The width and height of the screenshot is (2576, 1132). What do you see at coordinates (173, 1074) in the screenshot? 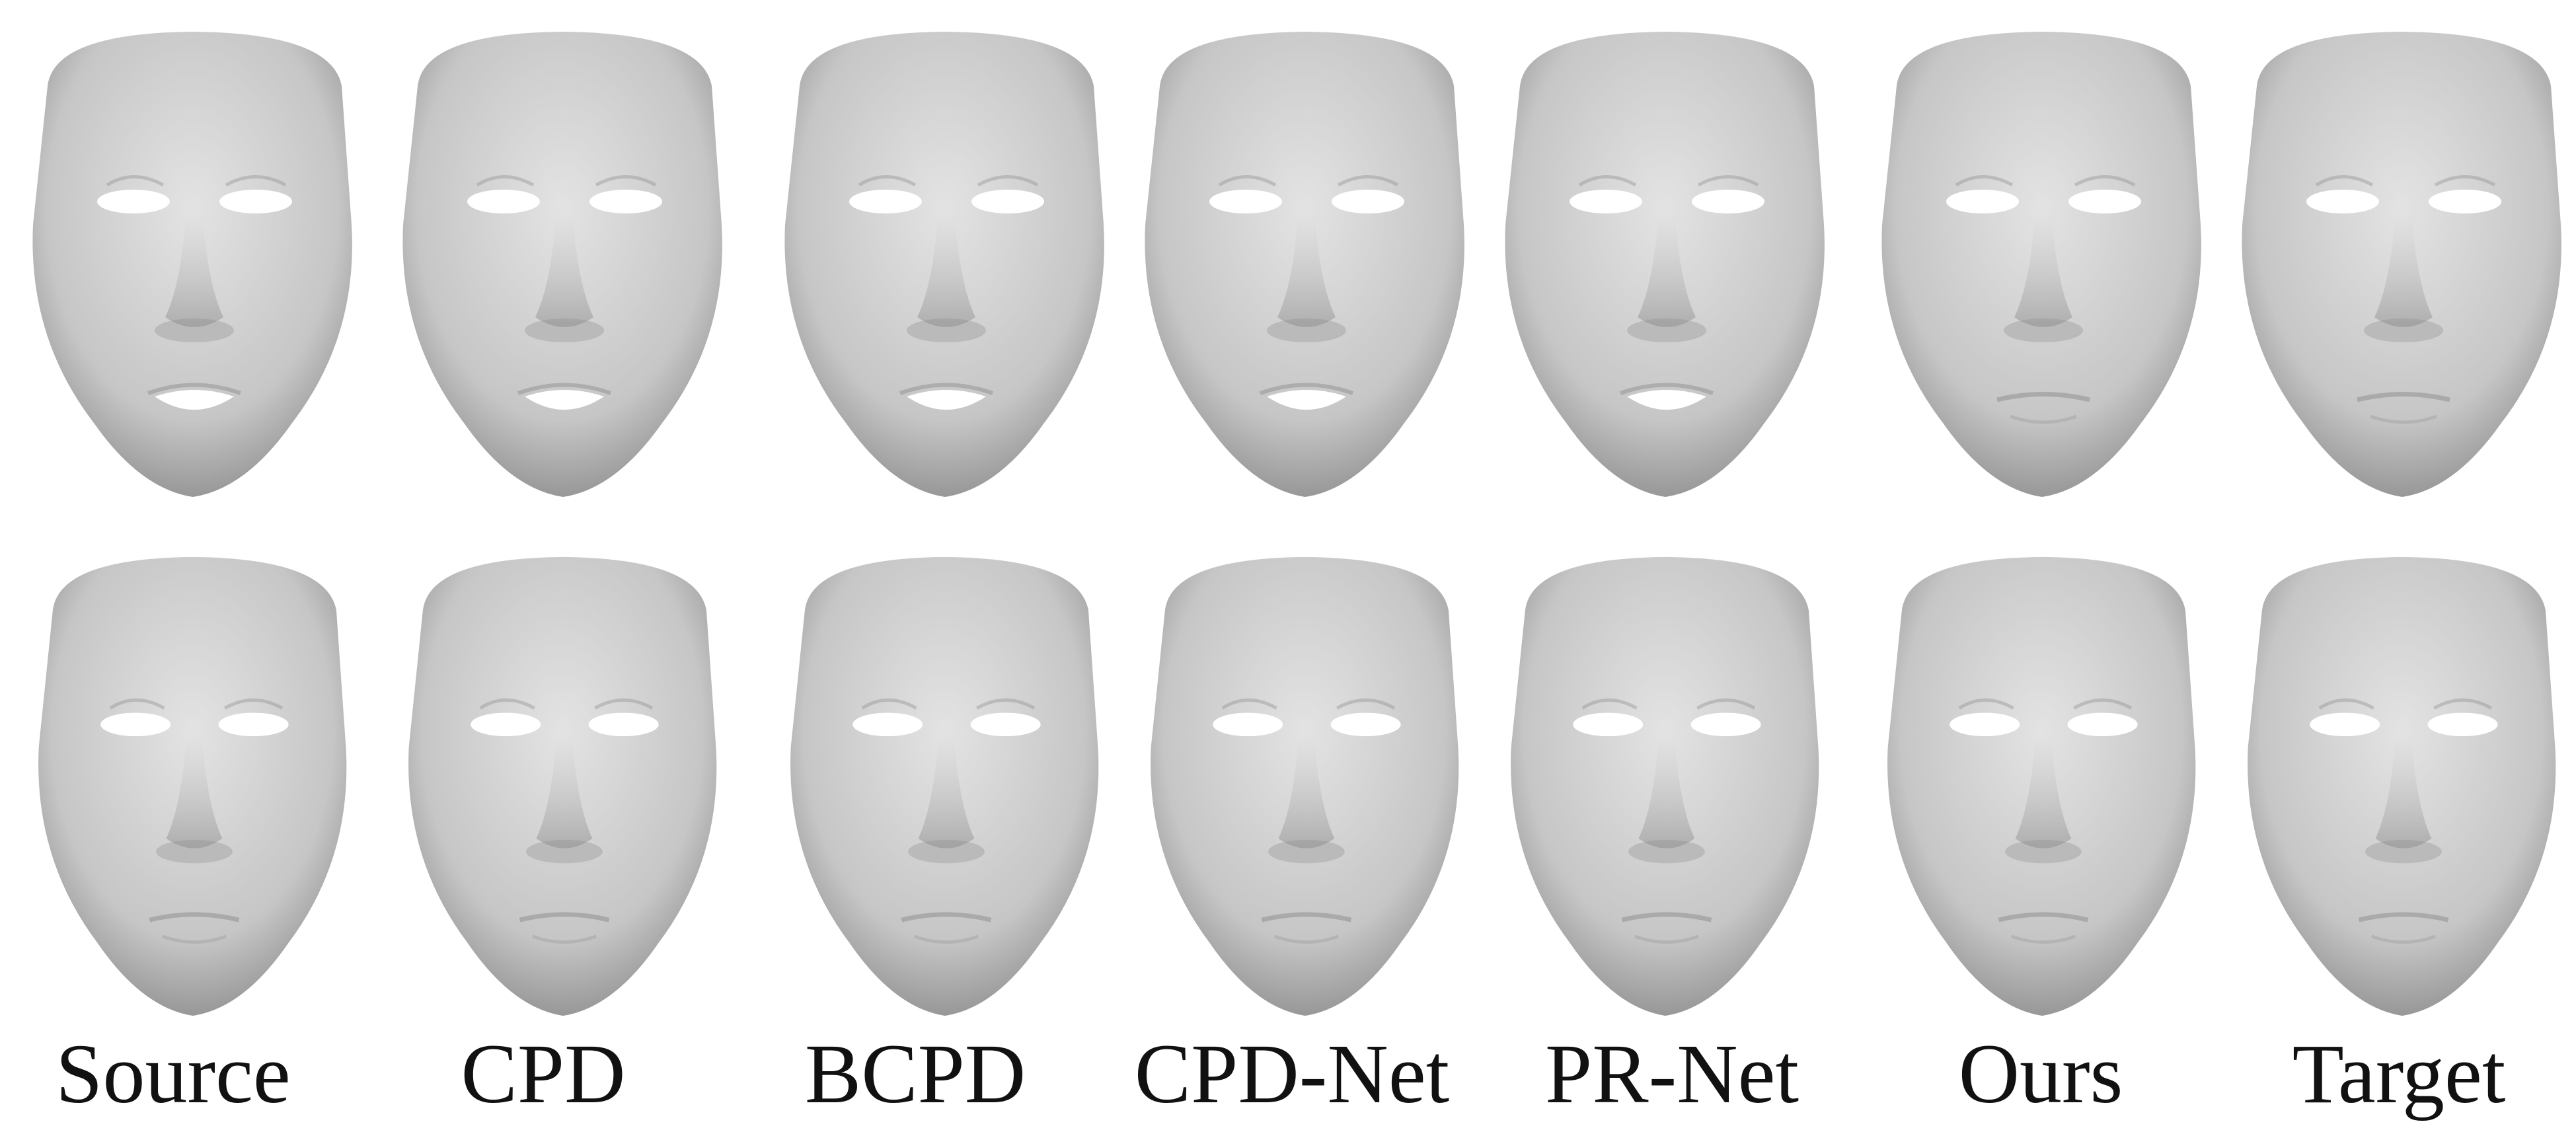
I see `label-source: Source` at bounding box center [173, 1074].